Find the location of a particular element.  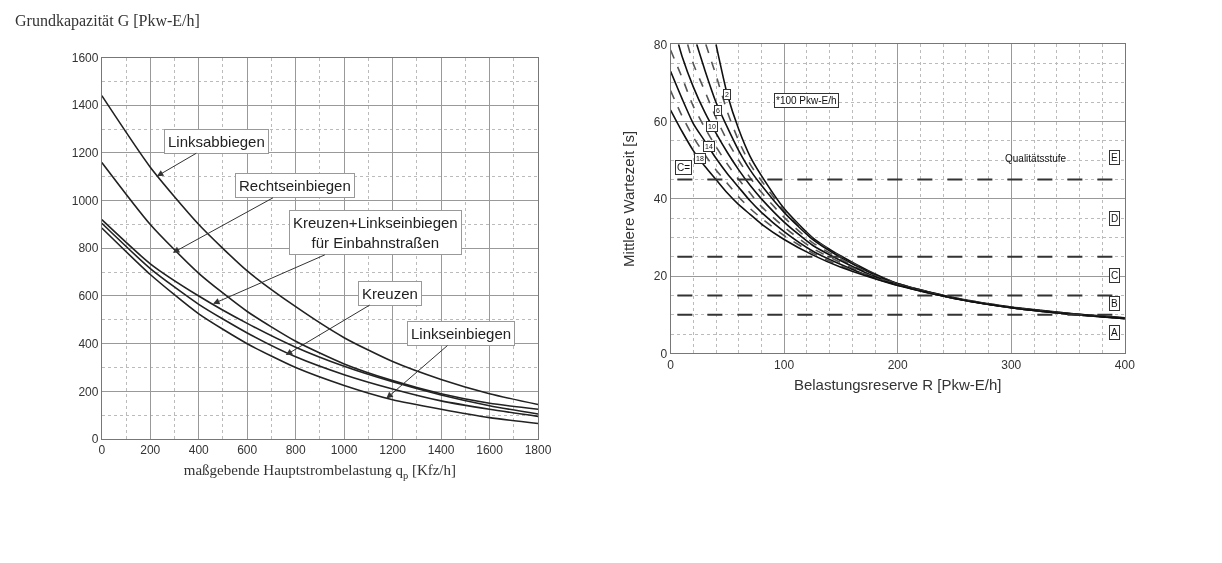

annotation: D is located at coordinates (1115, 218).